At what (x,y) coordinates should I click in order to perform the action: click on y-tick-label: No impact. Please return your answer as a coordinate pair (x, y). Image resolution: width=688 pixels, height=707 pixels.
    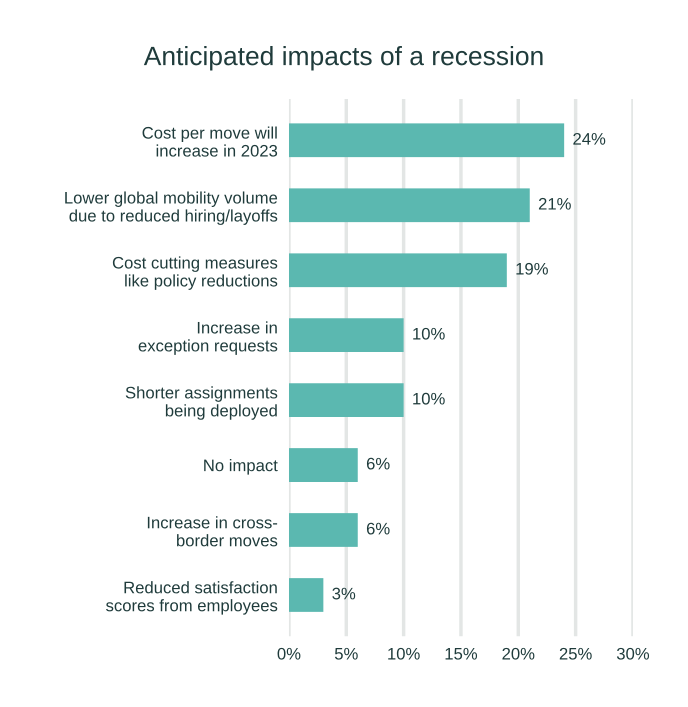
    Looking at the image, I should click on (241, 467).